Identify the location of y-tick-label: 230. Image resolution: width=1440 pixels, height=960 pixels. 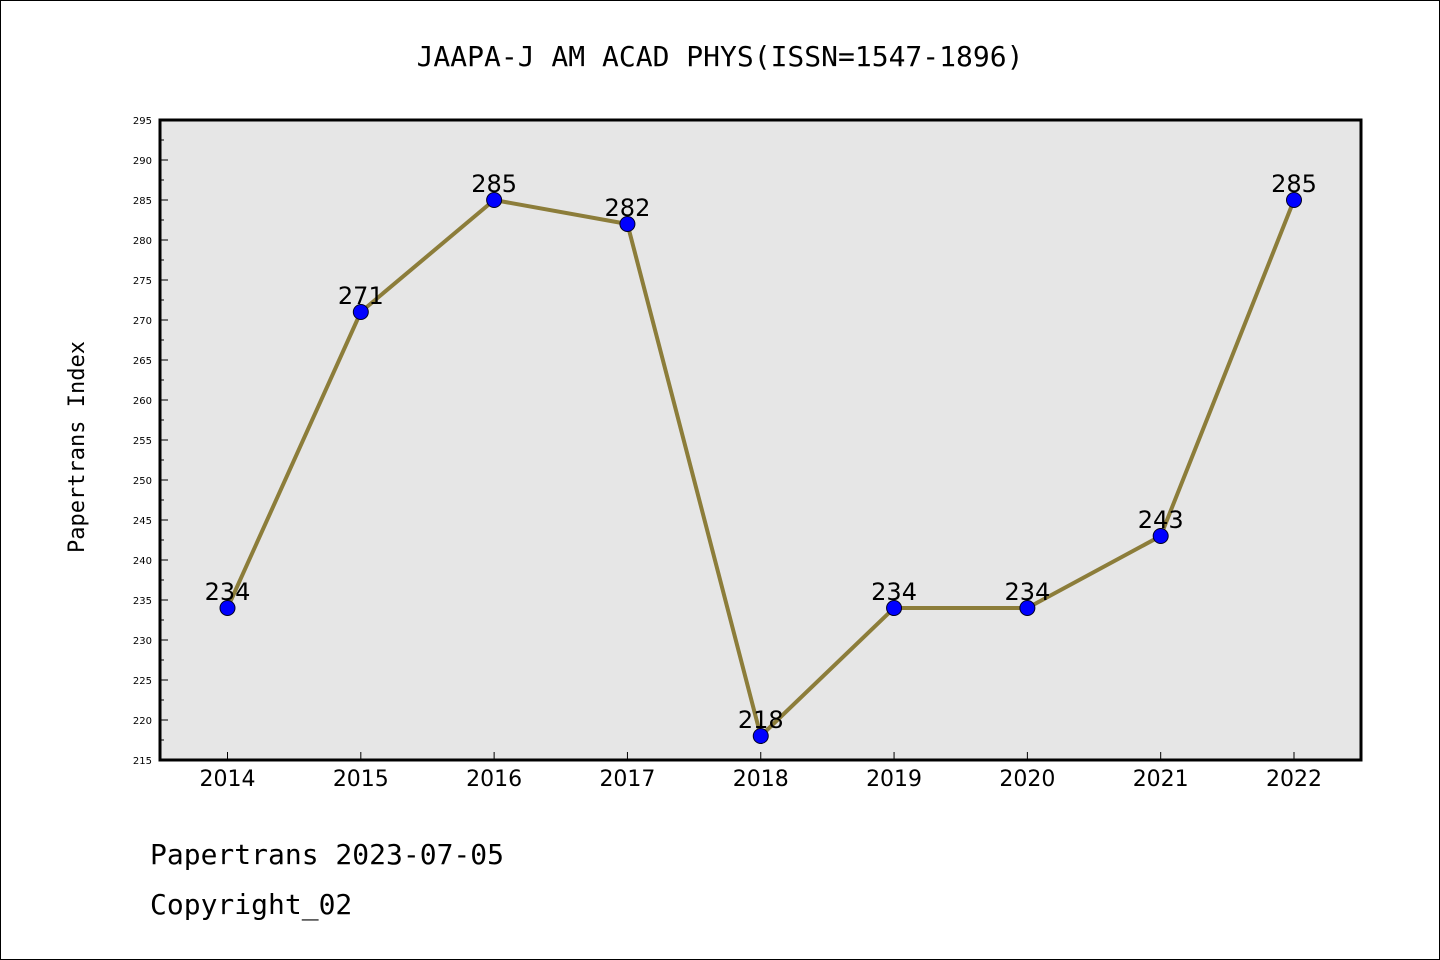
(142, 641).